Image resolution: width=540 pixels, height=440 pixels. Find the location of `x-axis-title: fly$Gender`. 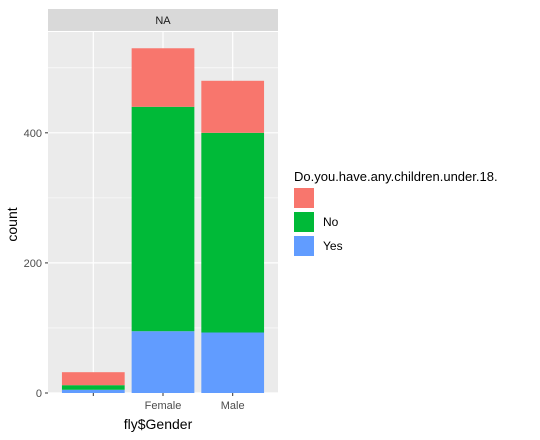

x-axis-title: fly$Gender is located at coordinates (158, 424).